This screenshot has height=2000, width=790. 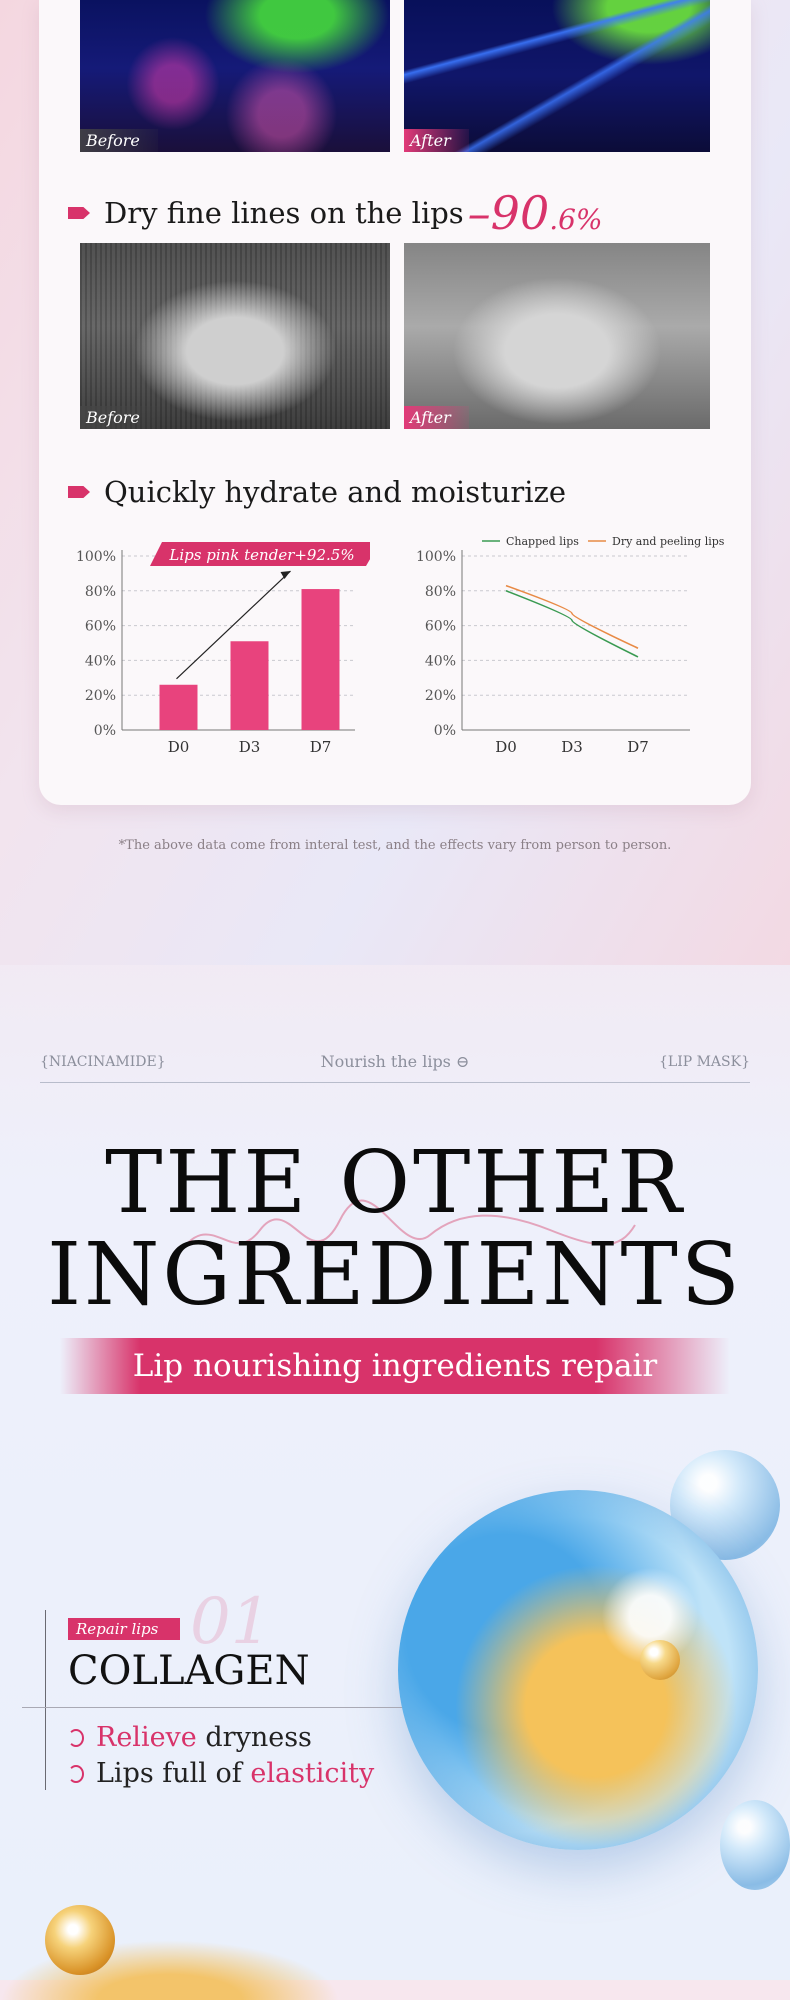 I want to click on ingredients-ribbon: Lip nourishing ingredients repair, so click(x=395, y=1366).